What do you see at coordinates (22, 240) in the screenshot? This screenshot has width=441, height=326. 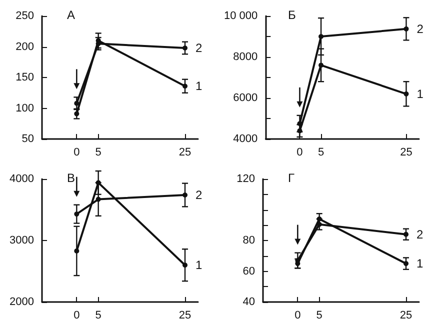 I see `y-tick-label: 3000` at bounding box center [22, 240].